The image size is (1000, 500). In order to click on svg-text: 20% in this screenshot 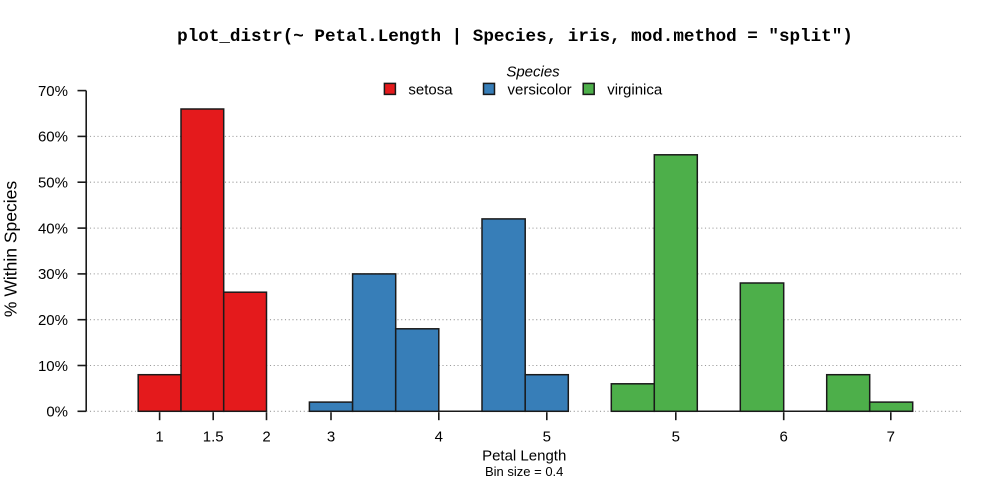, I will do `click(53, 320)`.